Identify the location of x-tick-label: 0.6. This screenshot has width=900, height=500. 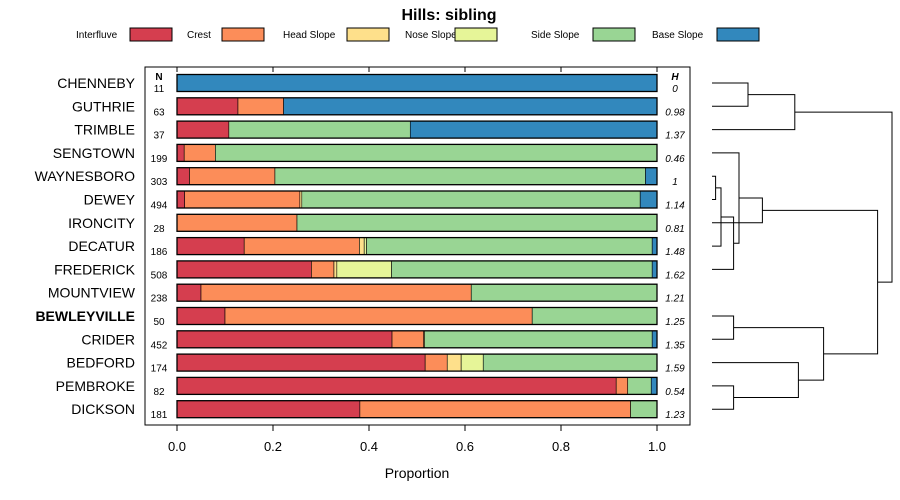
(465, 446).